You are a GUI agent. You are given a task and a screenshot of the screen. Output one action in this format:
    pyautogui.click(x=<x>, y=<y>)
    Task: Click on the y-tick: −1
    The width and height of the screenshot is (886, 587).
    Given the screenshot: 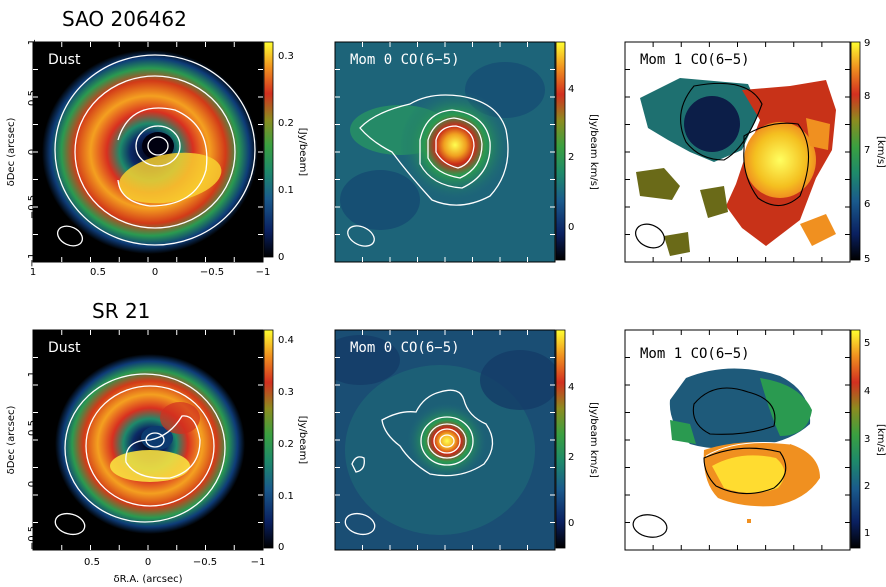 What is the action you would take?
    pyautogui.click(x=32, y=260)
    